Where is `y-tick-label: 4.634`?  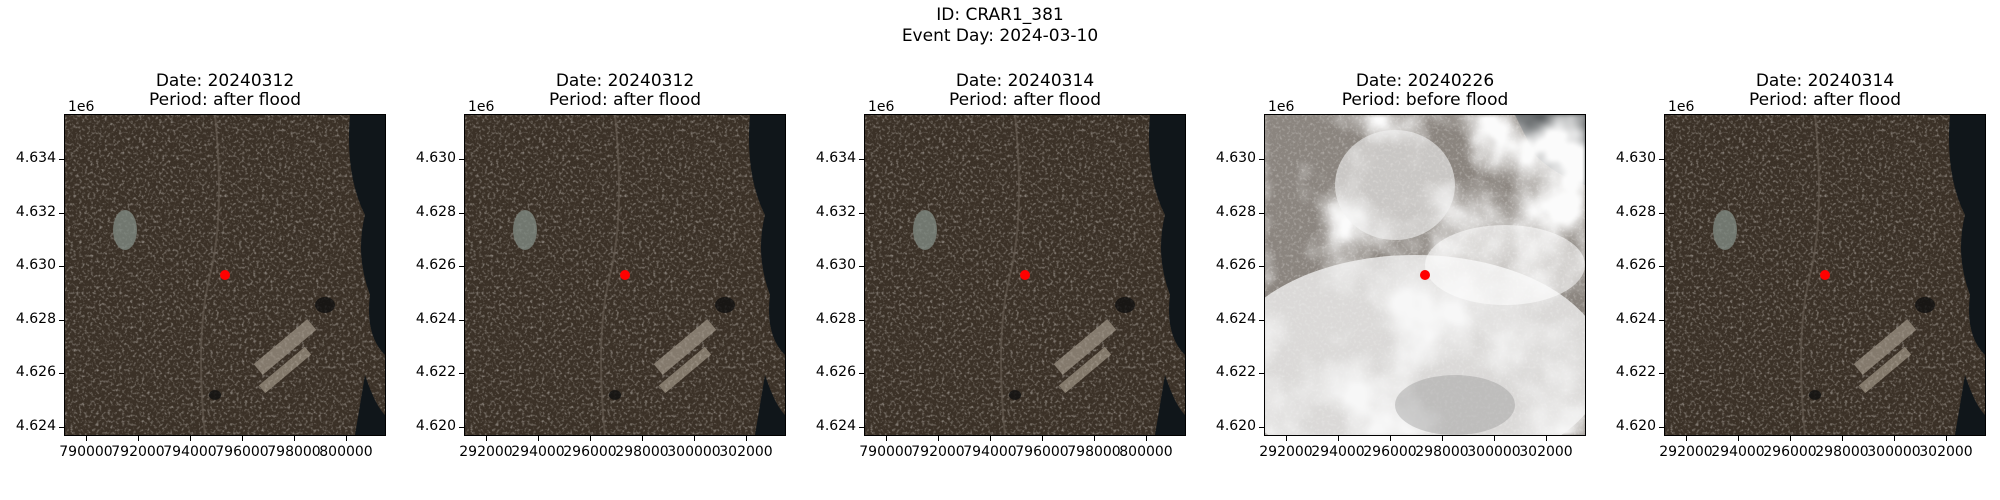 y-tick-label: 4.634 is located at coordinates (835, 158).